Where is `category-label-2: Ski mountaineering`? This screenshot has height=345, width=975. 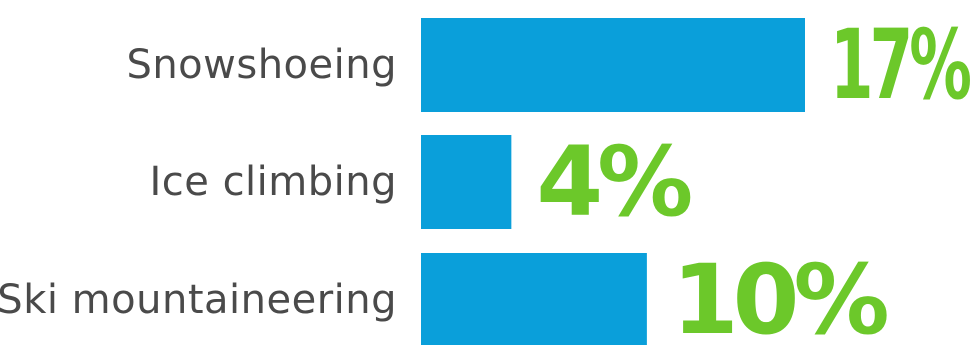 category-label-2: Ski mountaineering is located at coordinates (198, 300).